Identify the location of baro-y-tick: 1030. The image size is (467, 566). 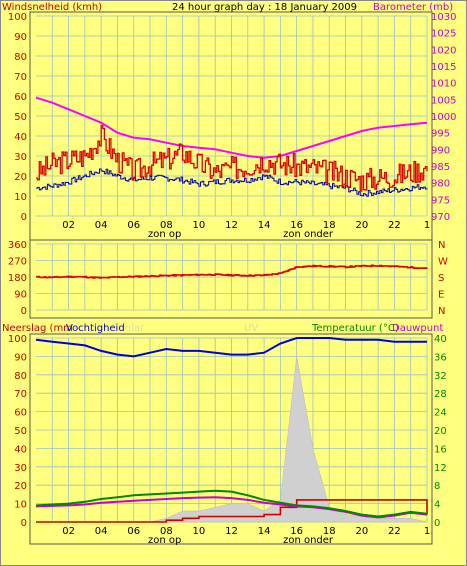
(443, 17).